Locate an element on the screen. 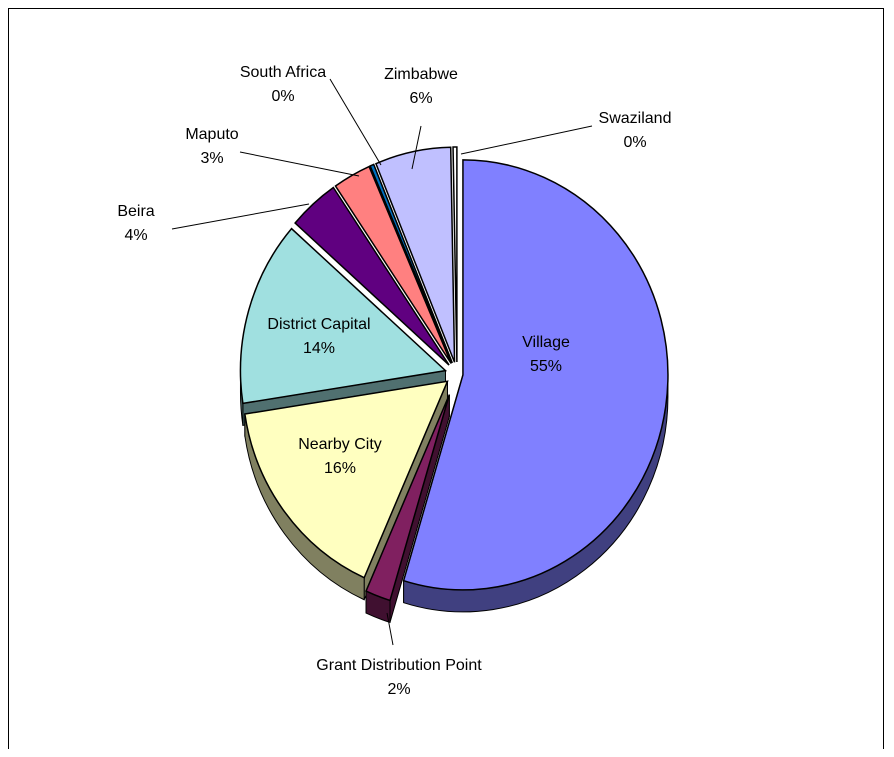 The height and width of the screenshot is (757, 894). slice-value-label: 55% is located at coordinates (546, 366).